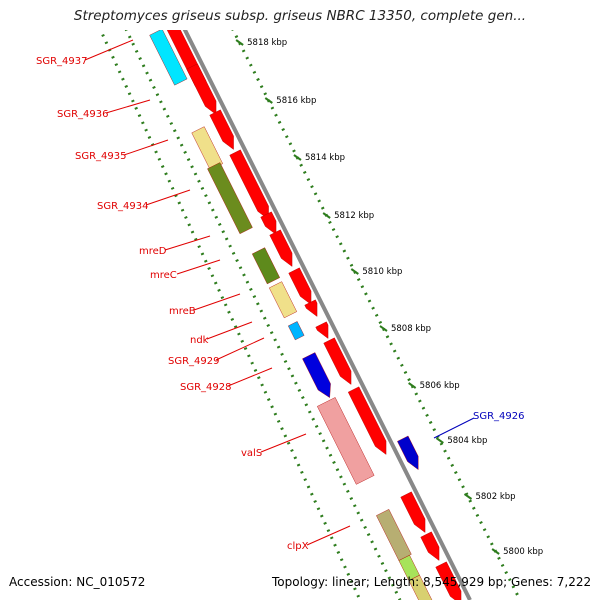 This screenshot has width=600, height=600. Describe the element at coordinates (163, 275) in the screenshot. I see `gene-label: mreC` at that location.